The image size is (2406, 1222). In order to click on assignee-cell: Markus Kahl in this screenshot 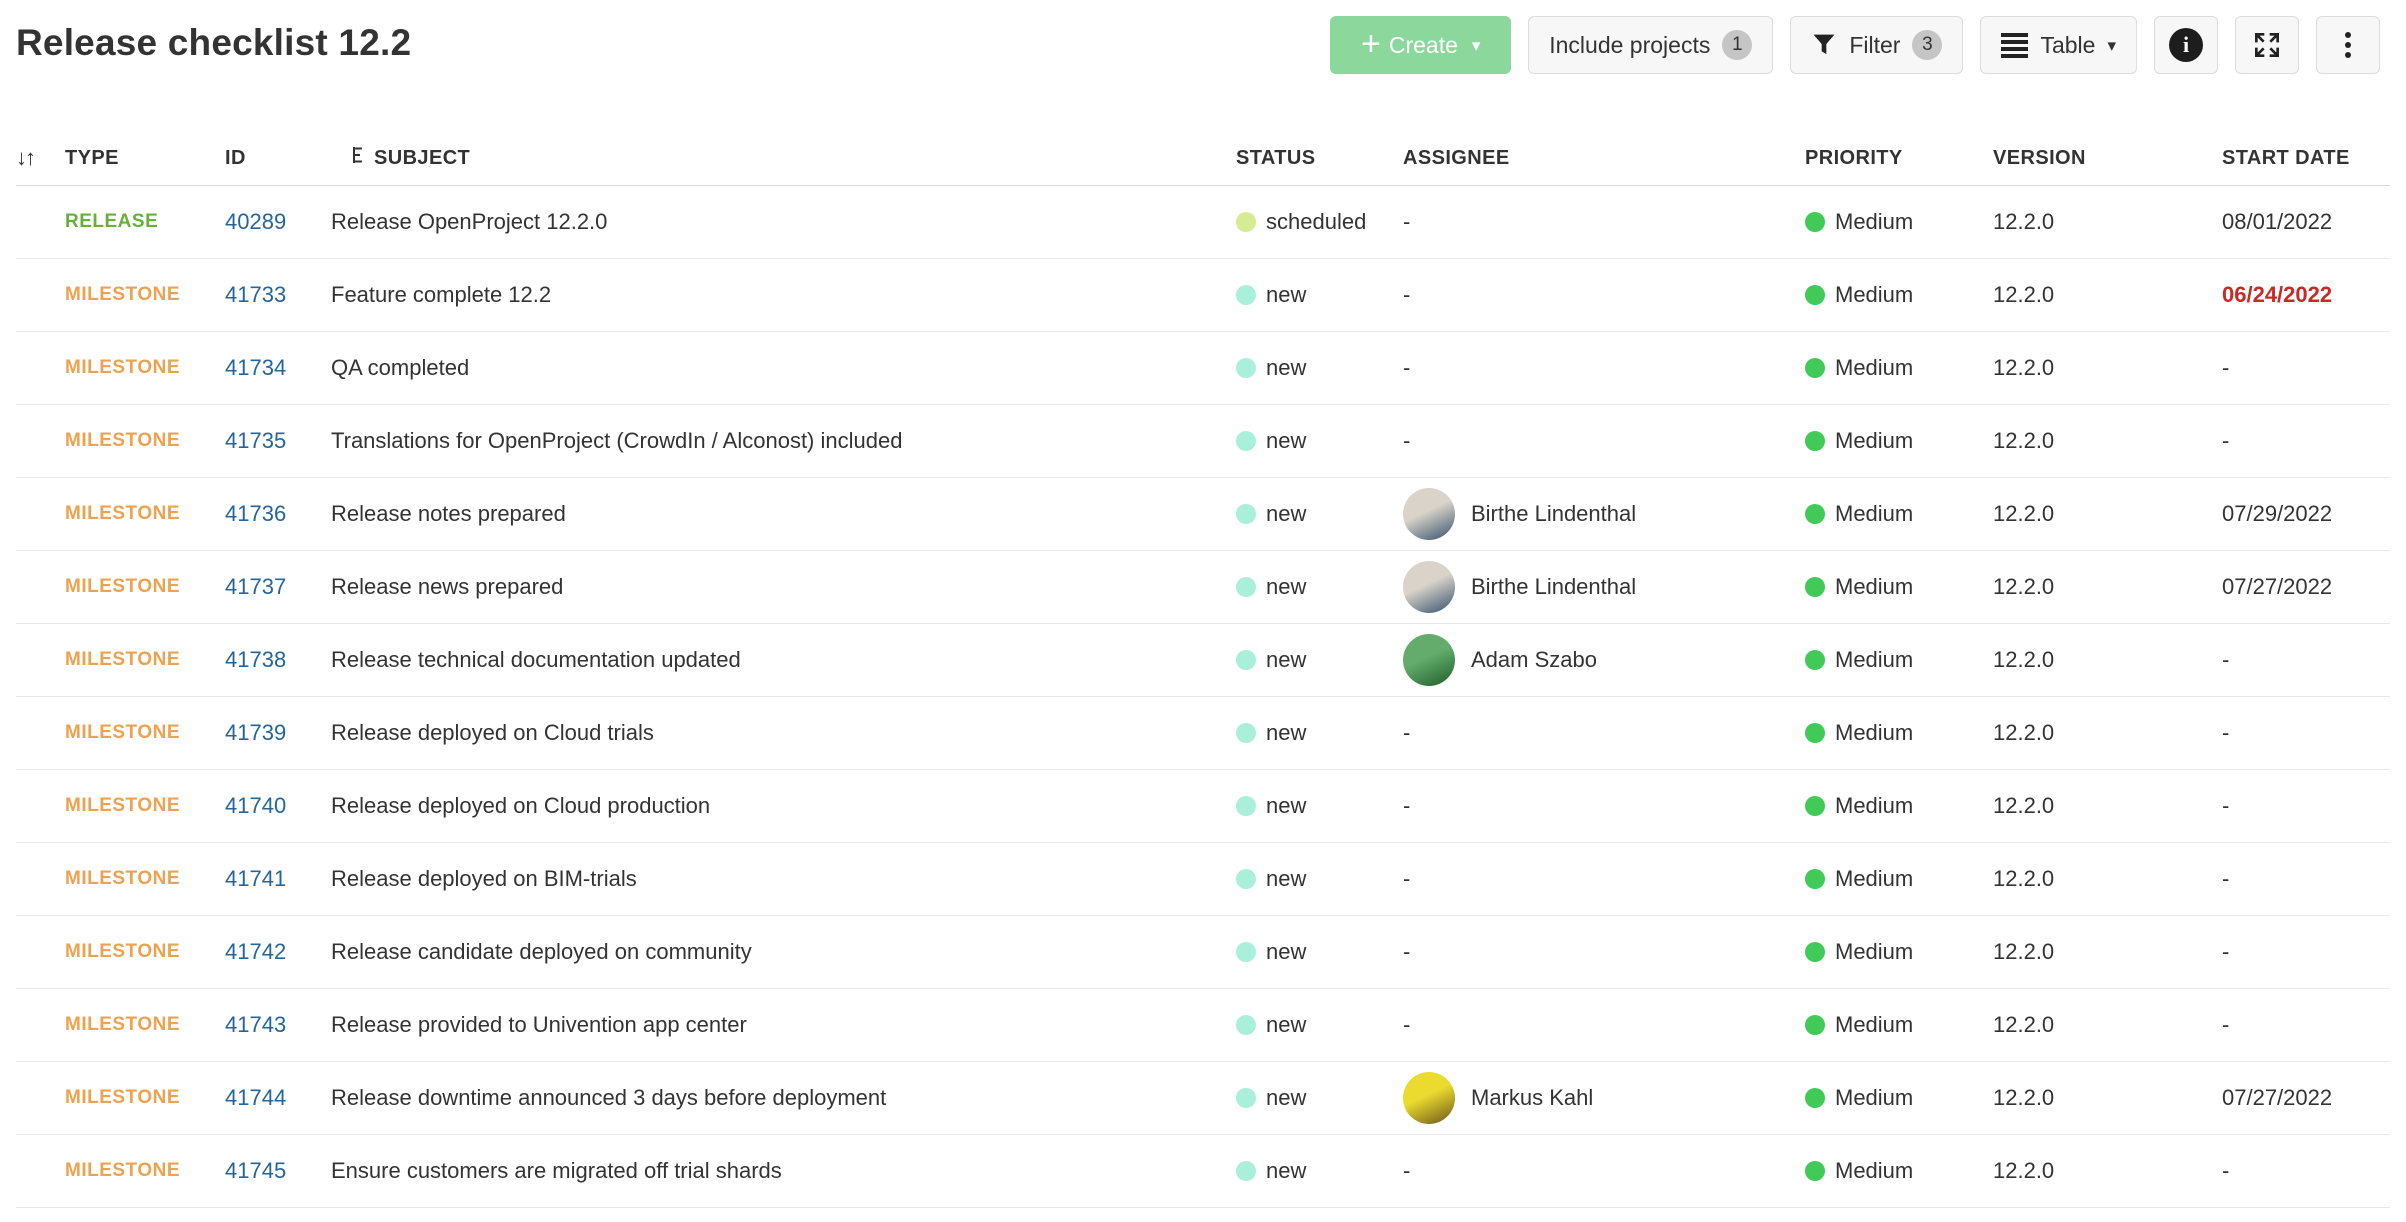, I will do `click(1604, 1098)`.